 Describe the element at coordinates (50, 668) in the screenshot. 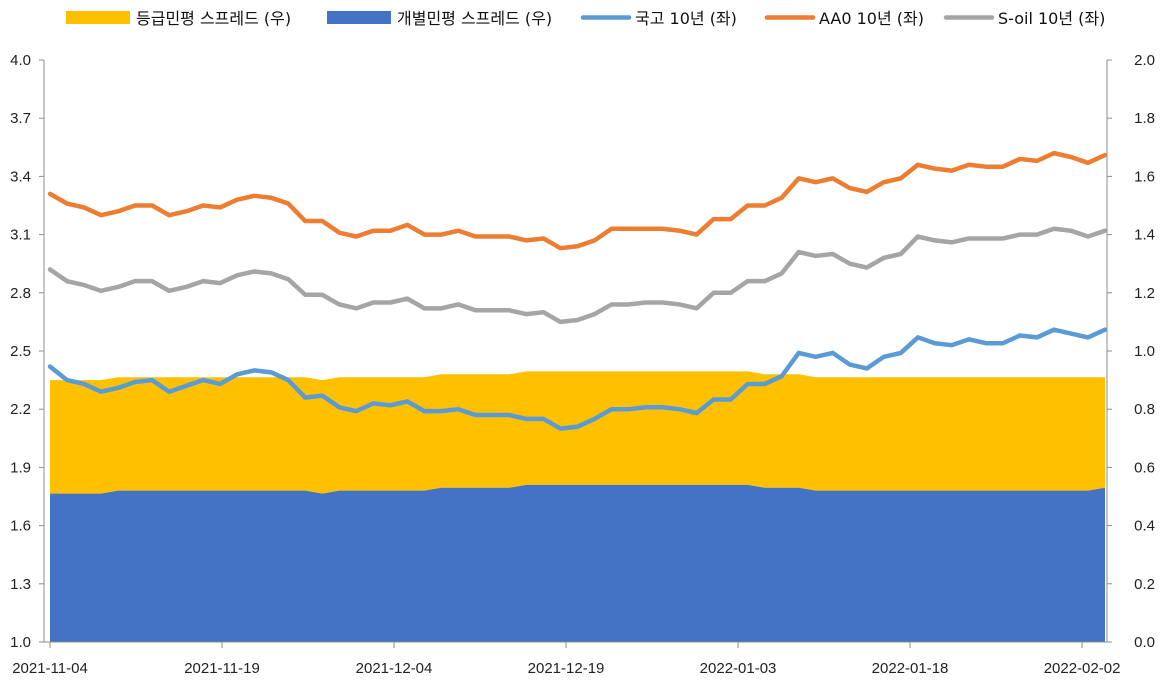

I see `x-tick-label: 2021-11-04` at that location.